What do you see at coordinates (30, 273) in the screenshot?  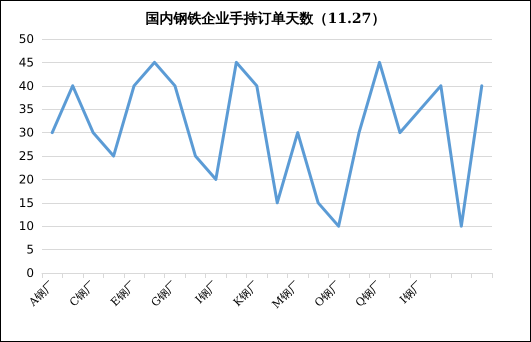 I see `y-tick-label: 0` at bounding box center [30, 273].